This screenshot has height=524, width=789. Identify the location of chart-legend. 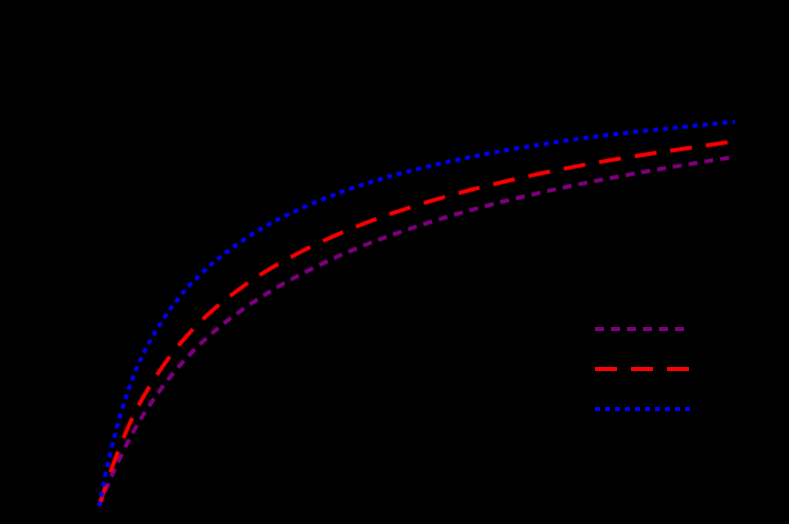
(683, 371).